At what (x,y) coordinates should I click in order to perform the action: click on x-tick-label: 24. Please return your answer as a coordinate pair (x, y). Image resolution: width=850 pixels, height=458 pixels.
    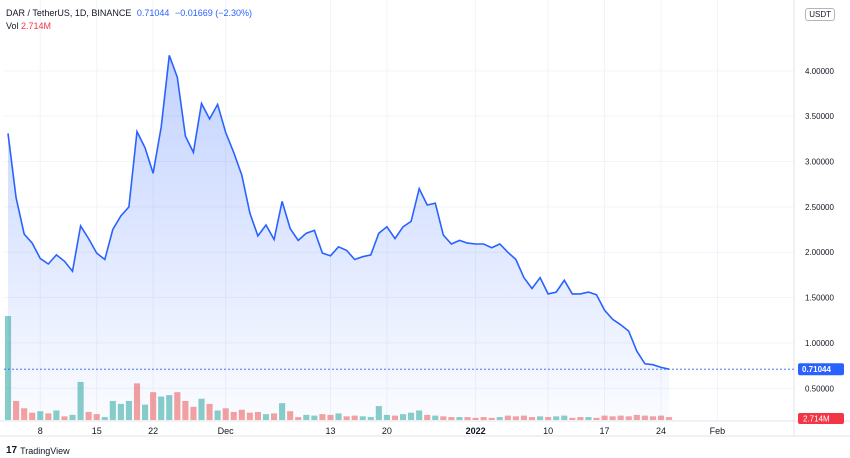
    Looking at the image, I should click on (661, 431).